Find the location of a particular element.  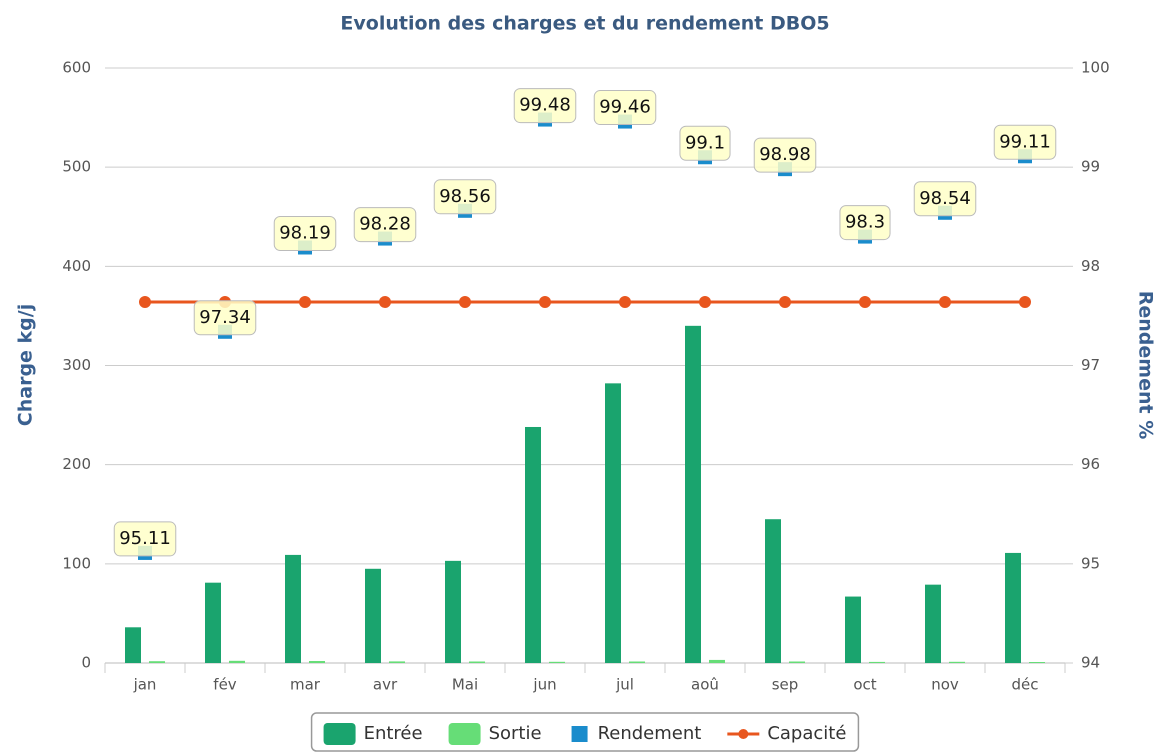

legend-item: Rendement is located at coordinates (636, 733).